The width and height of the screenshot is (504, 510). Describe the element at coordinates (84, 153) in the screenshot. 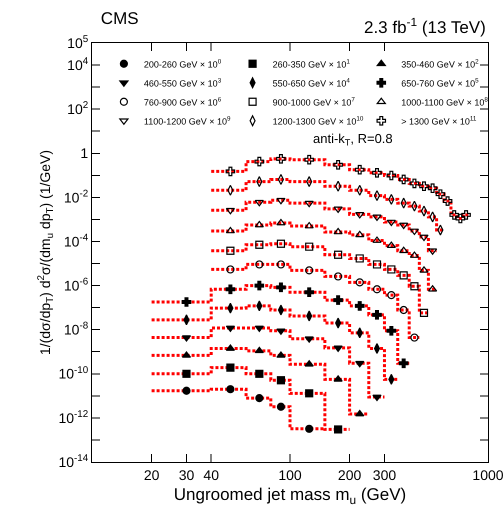

I see `y-tick-label: 1` at that location.